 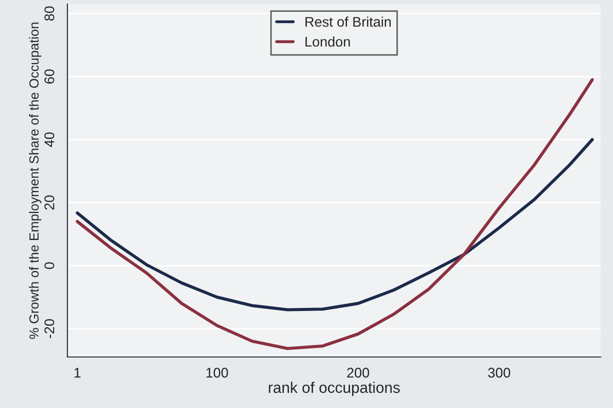 What do you see at coordinates (358, 373) in the screenshot?
I see `x-tick-label: 200` at bounding box center [358, 373].